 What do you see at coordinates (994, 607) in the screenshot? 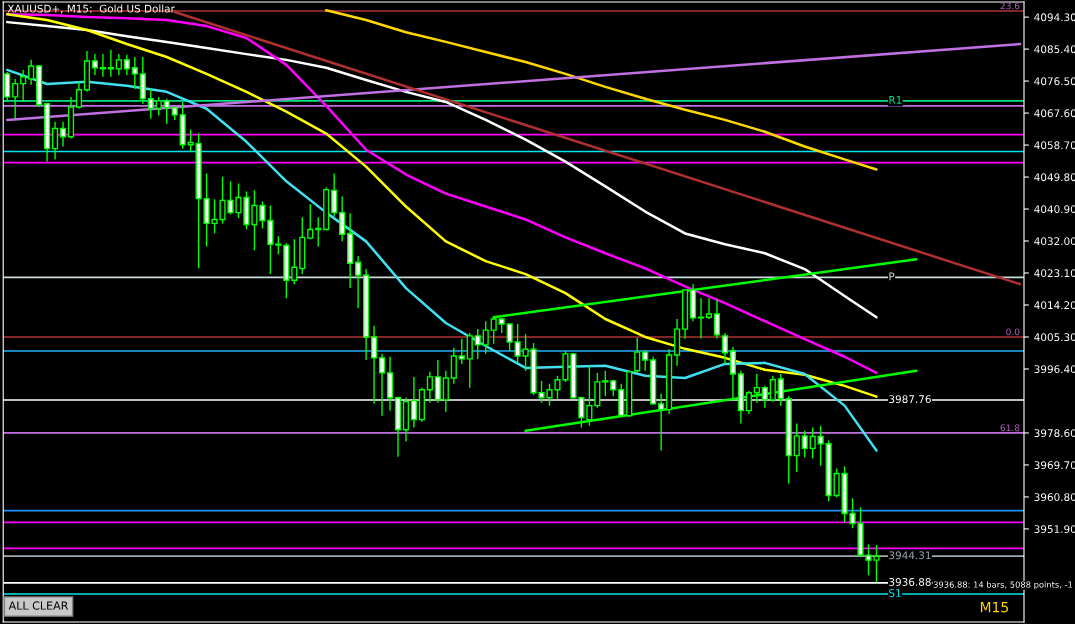
I see `annotation: M15` at bounding box center [994, 607].